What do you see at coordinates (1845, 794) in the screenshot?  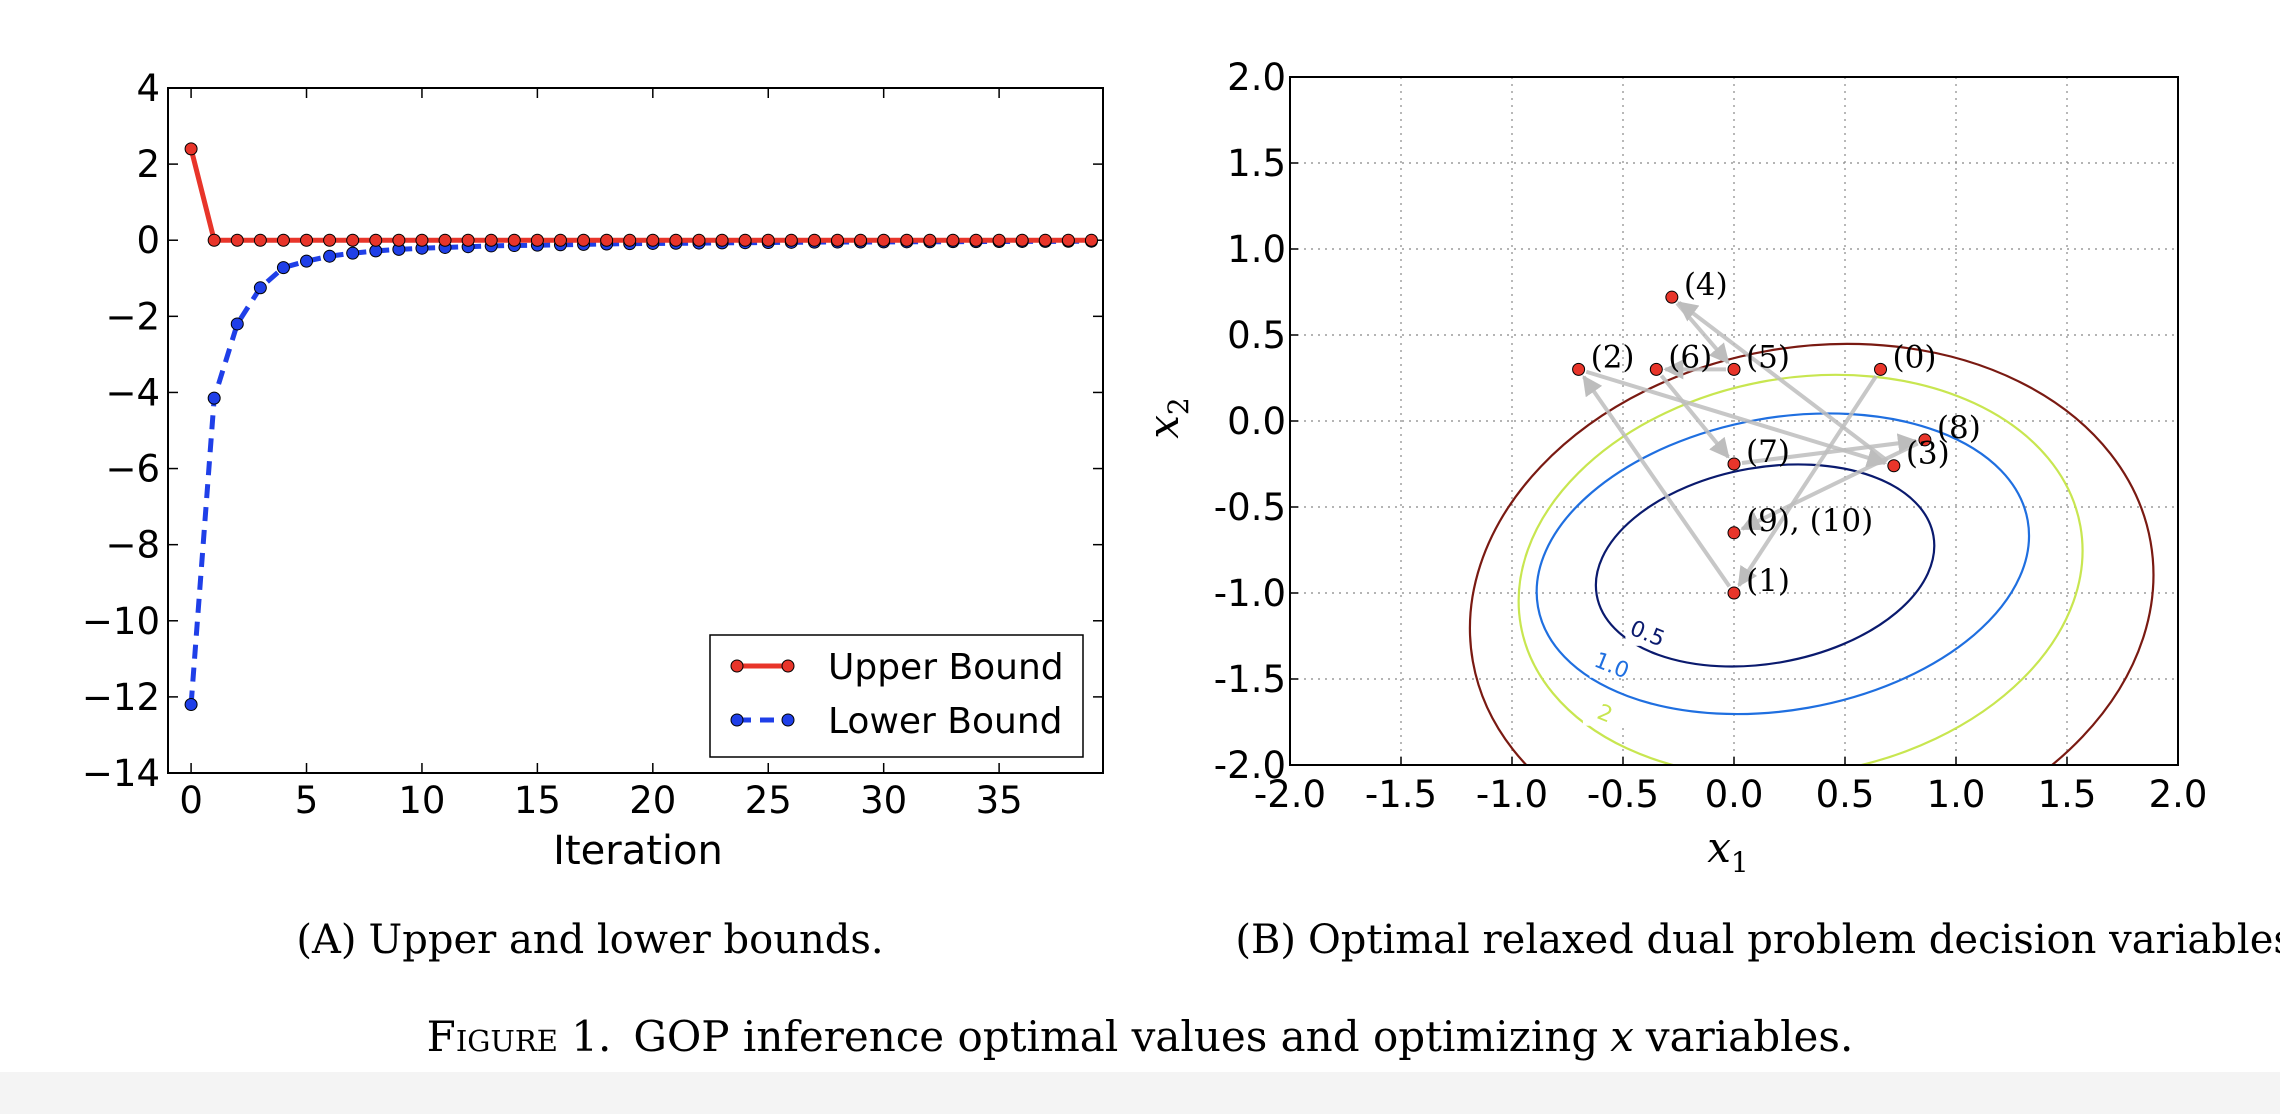 I see `b-x-tick-label: 0.5` at bounding box center [1845, 794].